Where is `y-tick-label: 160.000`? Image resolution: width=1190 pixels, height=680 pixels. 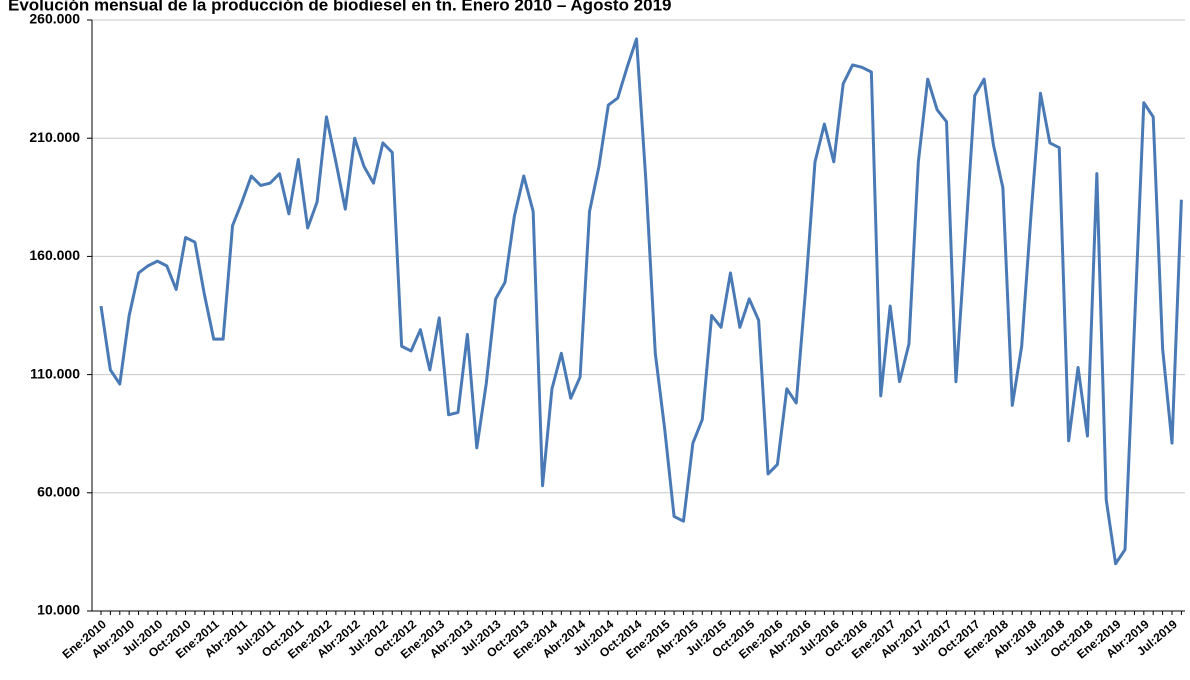
y-tick-label: 160.000 is located at coordinates (54, 255).